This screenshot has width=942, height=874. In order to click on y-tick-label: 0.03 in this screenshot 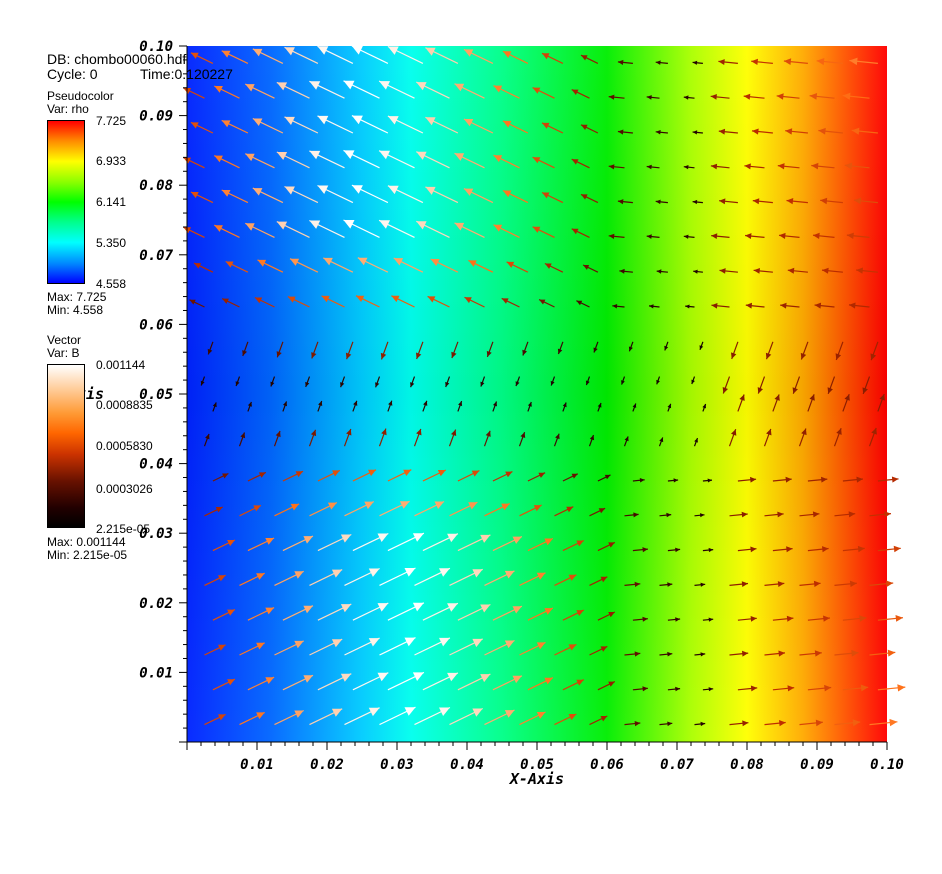, I will do `click(156, 534)`.